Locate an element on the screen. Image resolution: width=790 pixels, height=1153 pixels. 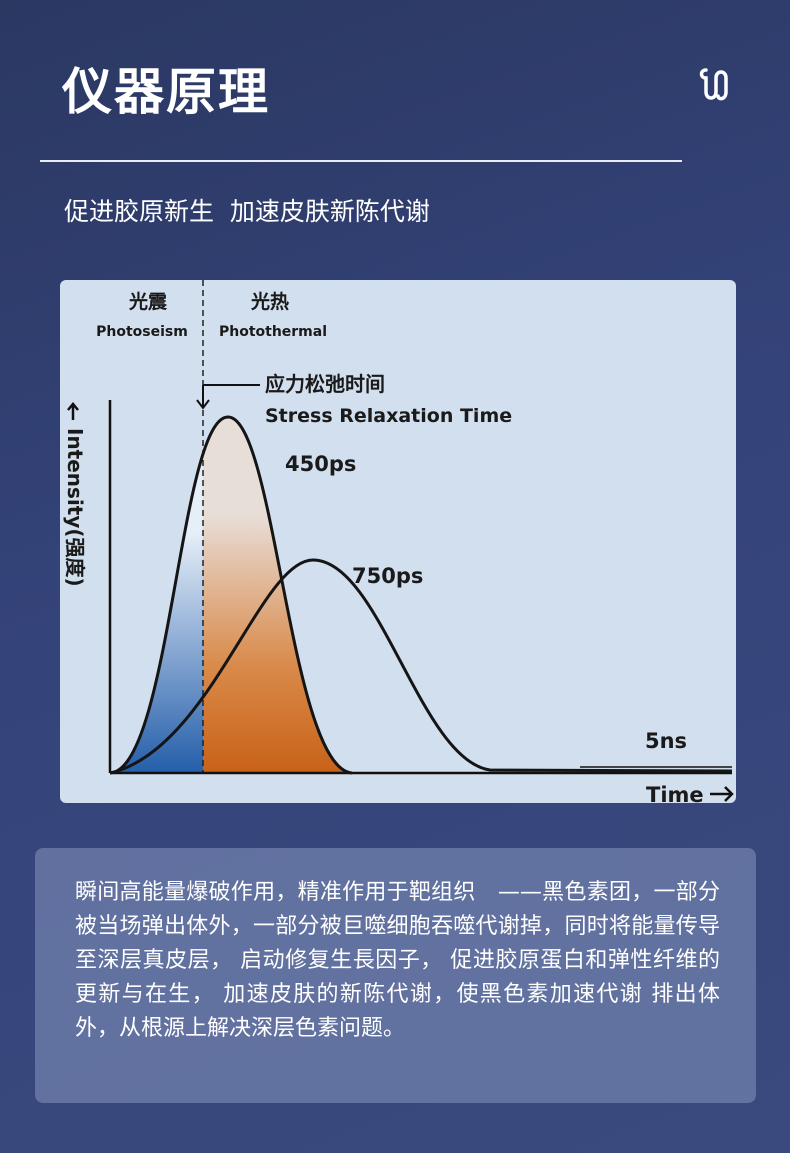
annotation-arrow is located at coordinates (228, 397).